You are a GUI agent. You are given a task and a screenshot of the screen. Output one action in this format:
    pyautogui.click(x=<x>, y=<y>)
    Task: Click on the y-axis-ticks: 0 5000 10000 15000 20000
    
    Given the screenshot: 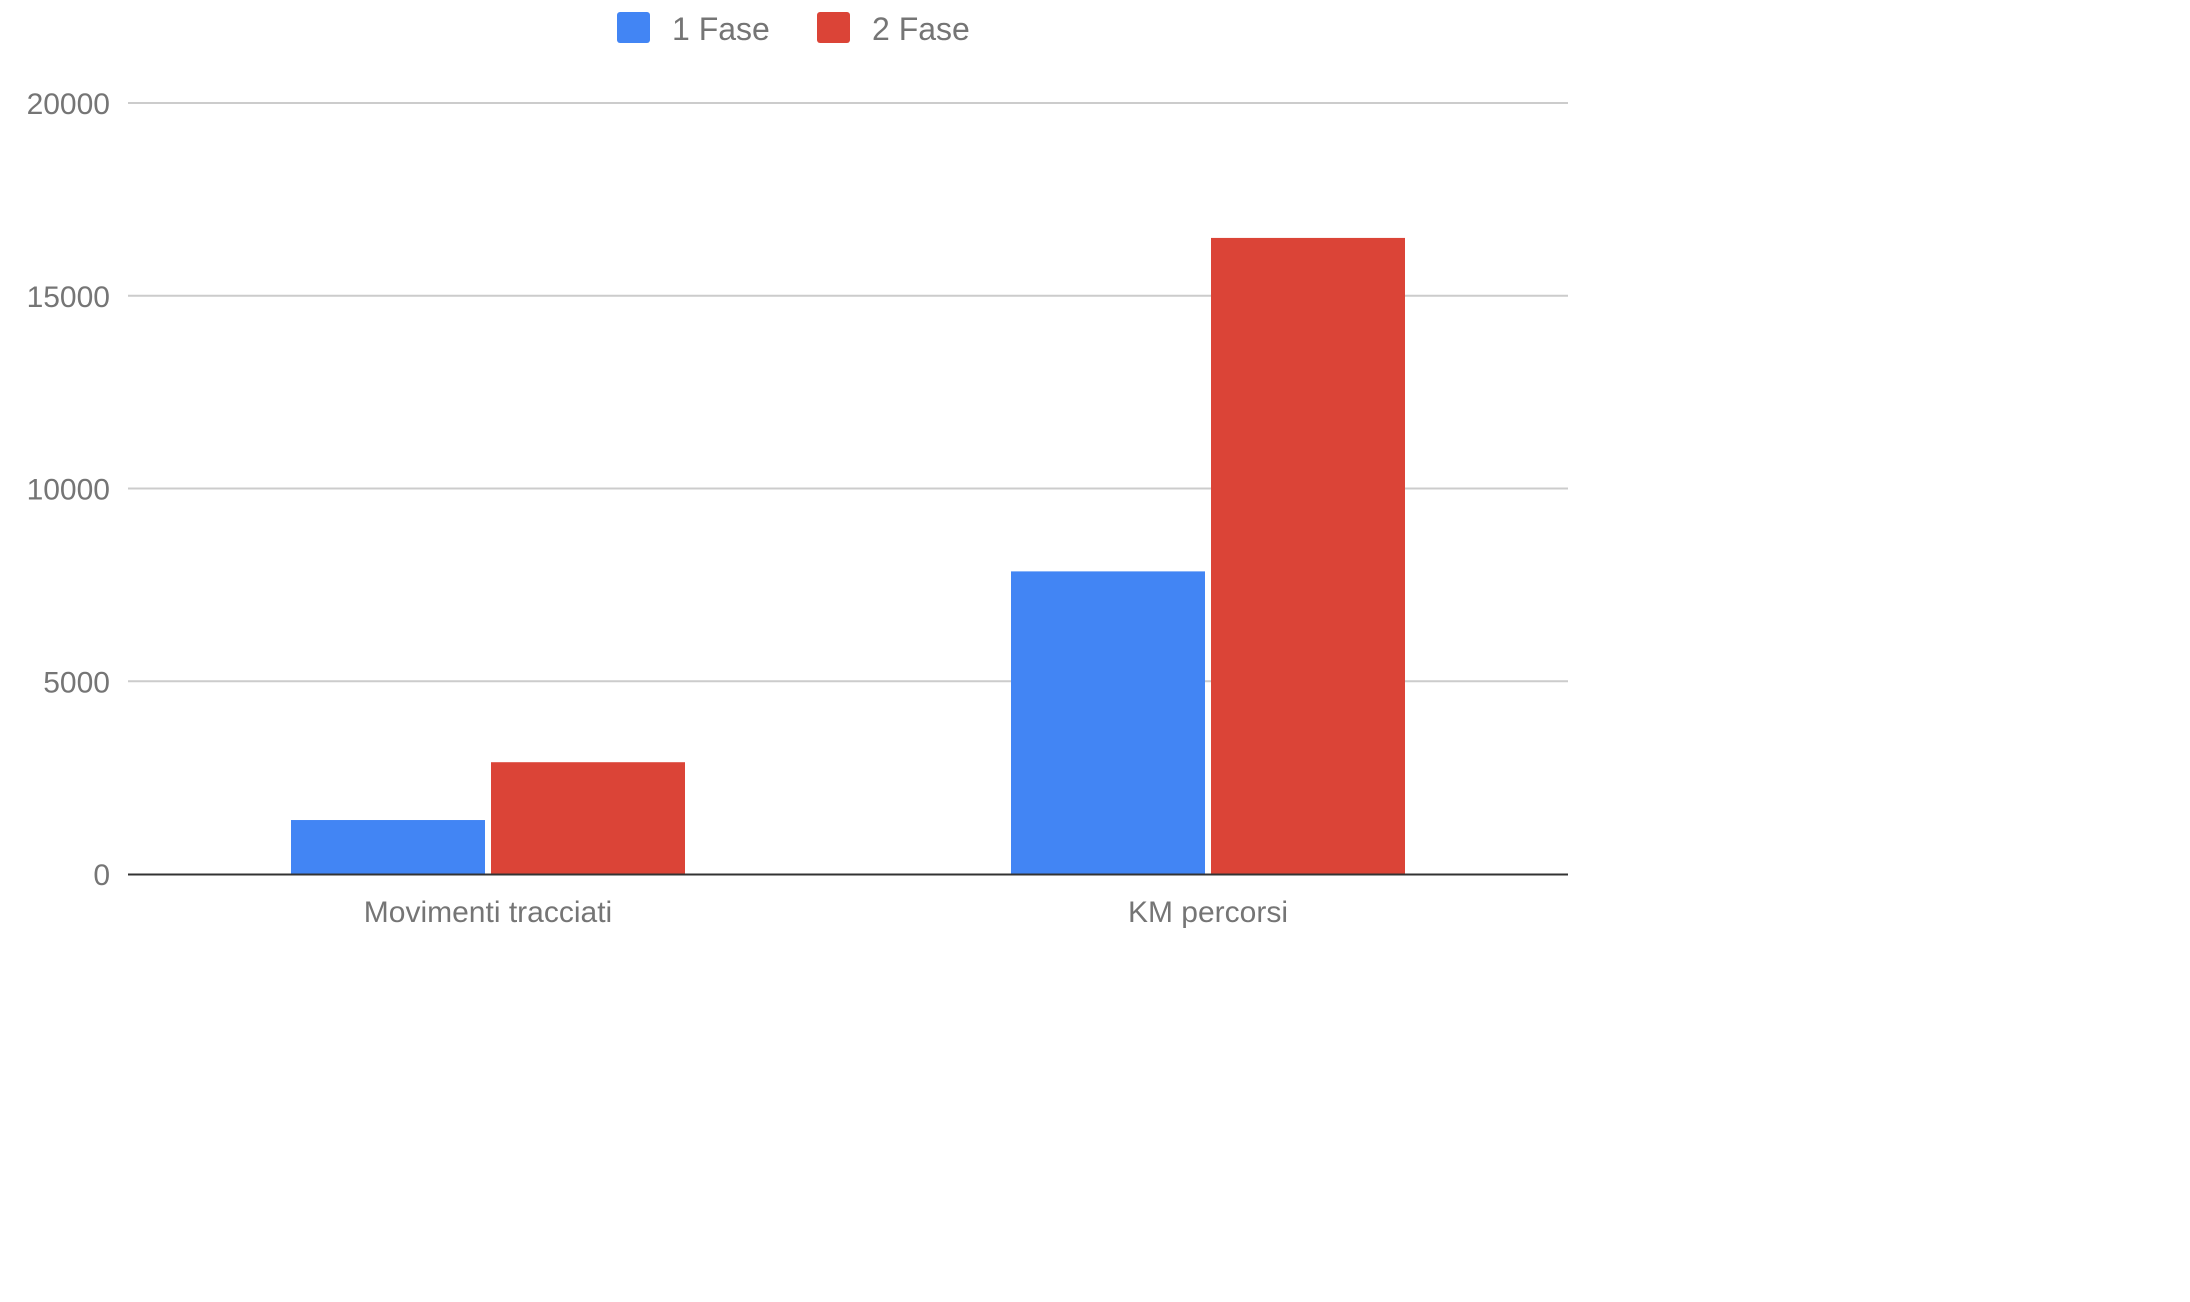 What is the action you would take?
    pyautogui.click(x=68, y=490)
    